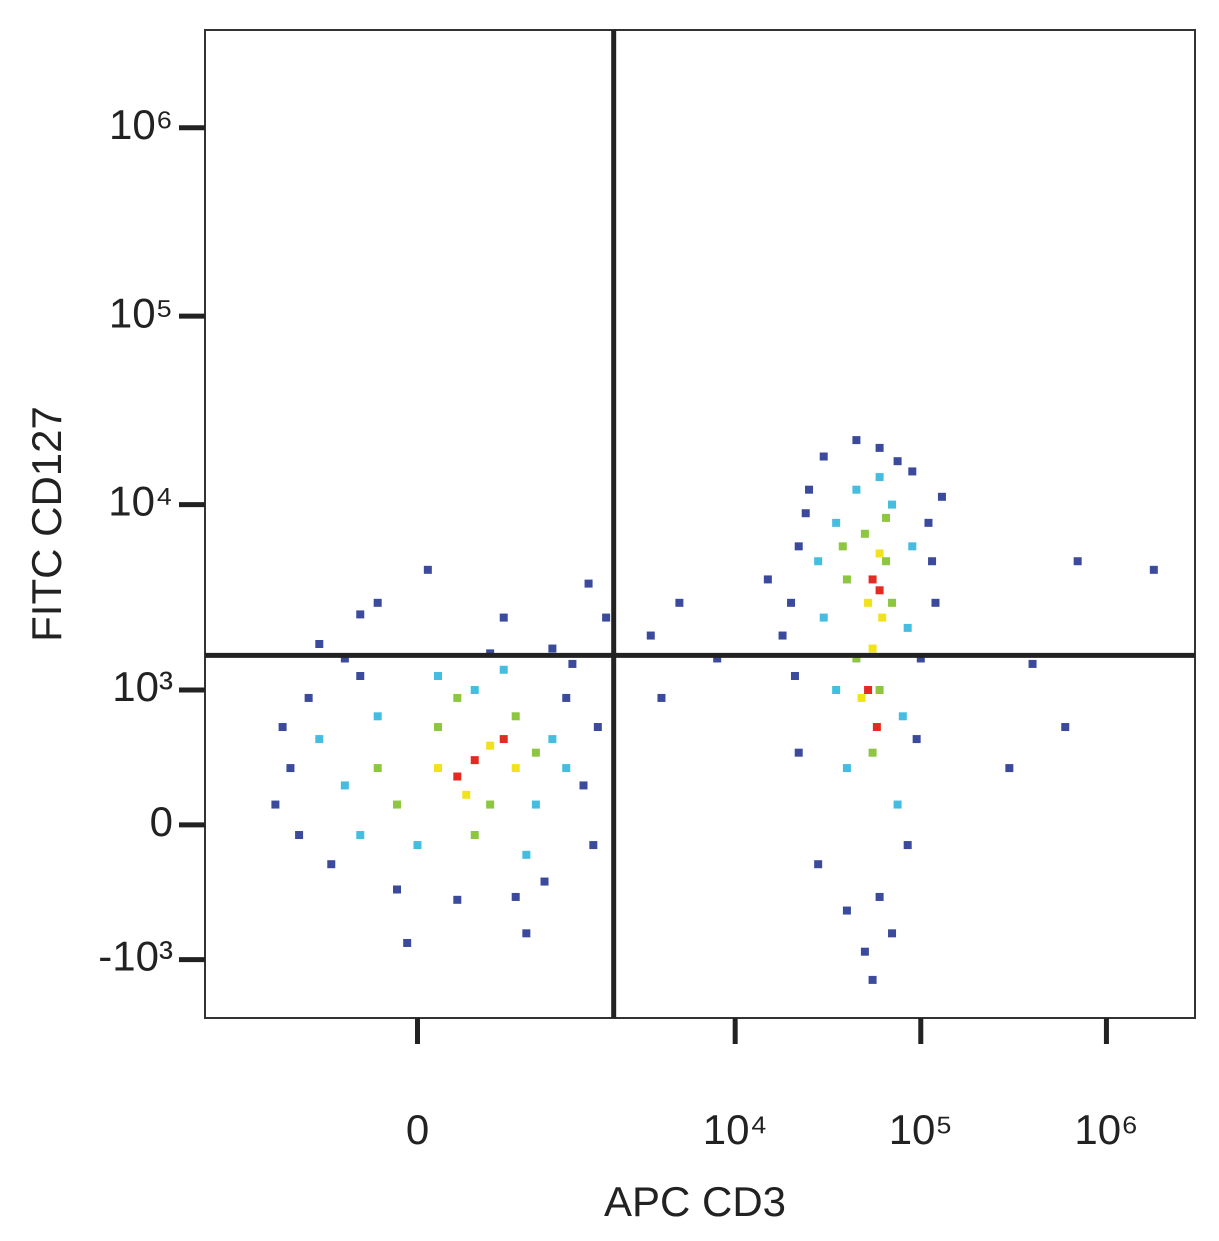 This screenshot has height=1241, width=1219. What do you see at coordinates (921, 1129) in the screenshot?
I see `x-tick-label: 10⁵` at bounding box center [921, 1129].